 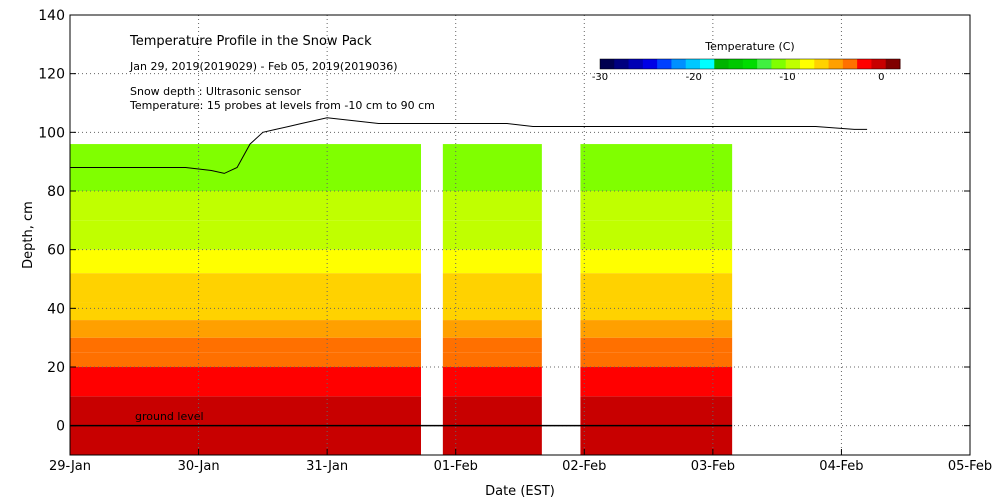 What do you see at coordinates (584, 466) in the screenshot?
I see `x-tick-label-4: 02-Feb` at bounding box center [584, 466].